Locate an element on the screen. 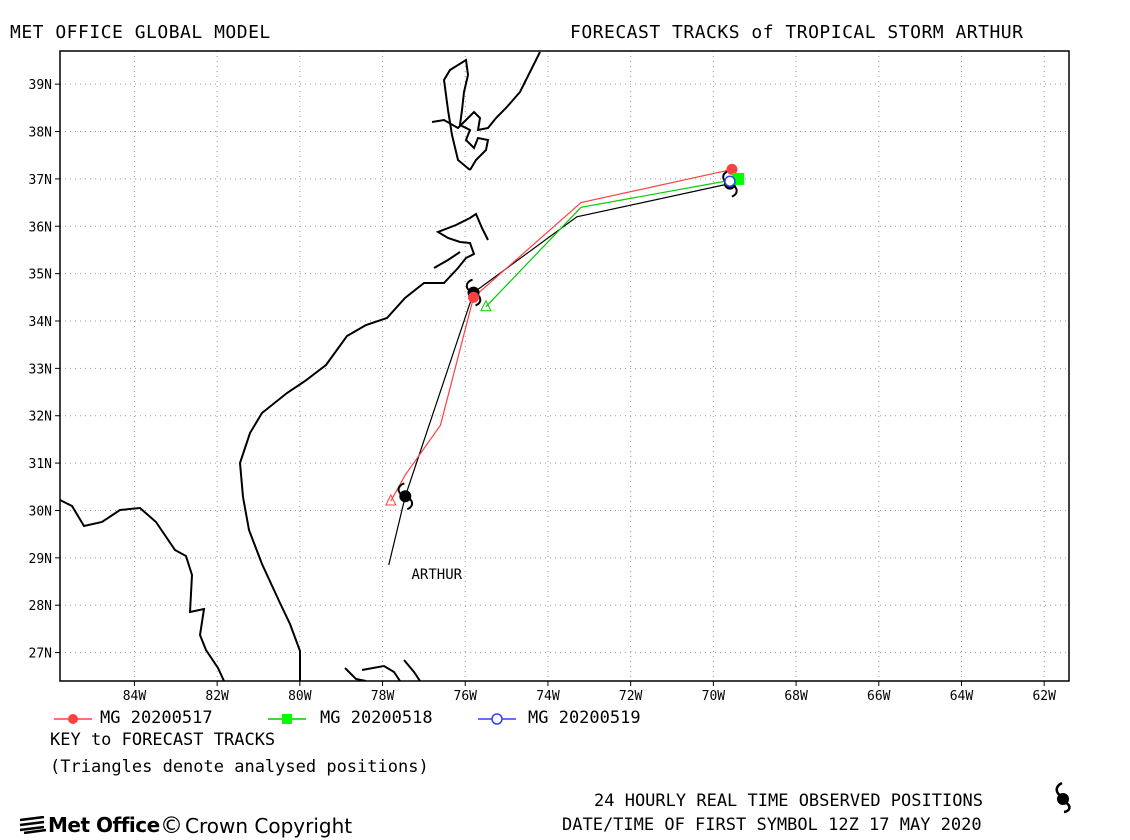  met-office-logo: Met Office is located at coordinates (89, 825).